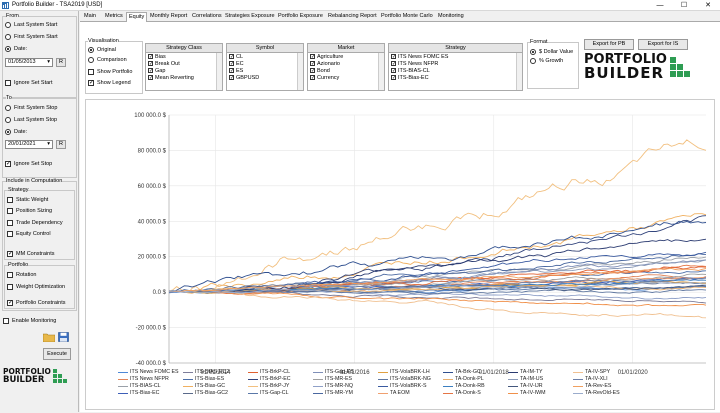 The height and width of the screenshot is (413, 720). What do you see at coordinates (265, 70) in the screenshot?
I see `filter-item: ES` at bounding box center [265, 70].